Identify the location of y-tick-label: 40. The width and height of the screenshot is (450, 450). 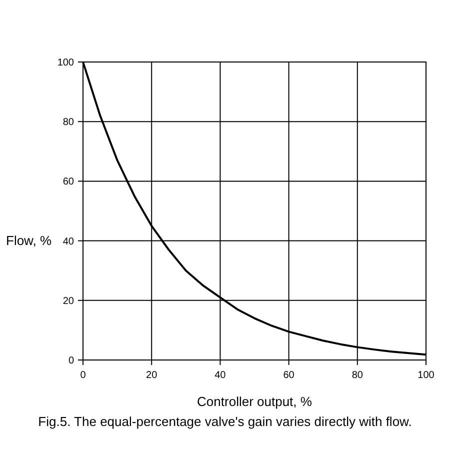
(68, 242).